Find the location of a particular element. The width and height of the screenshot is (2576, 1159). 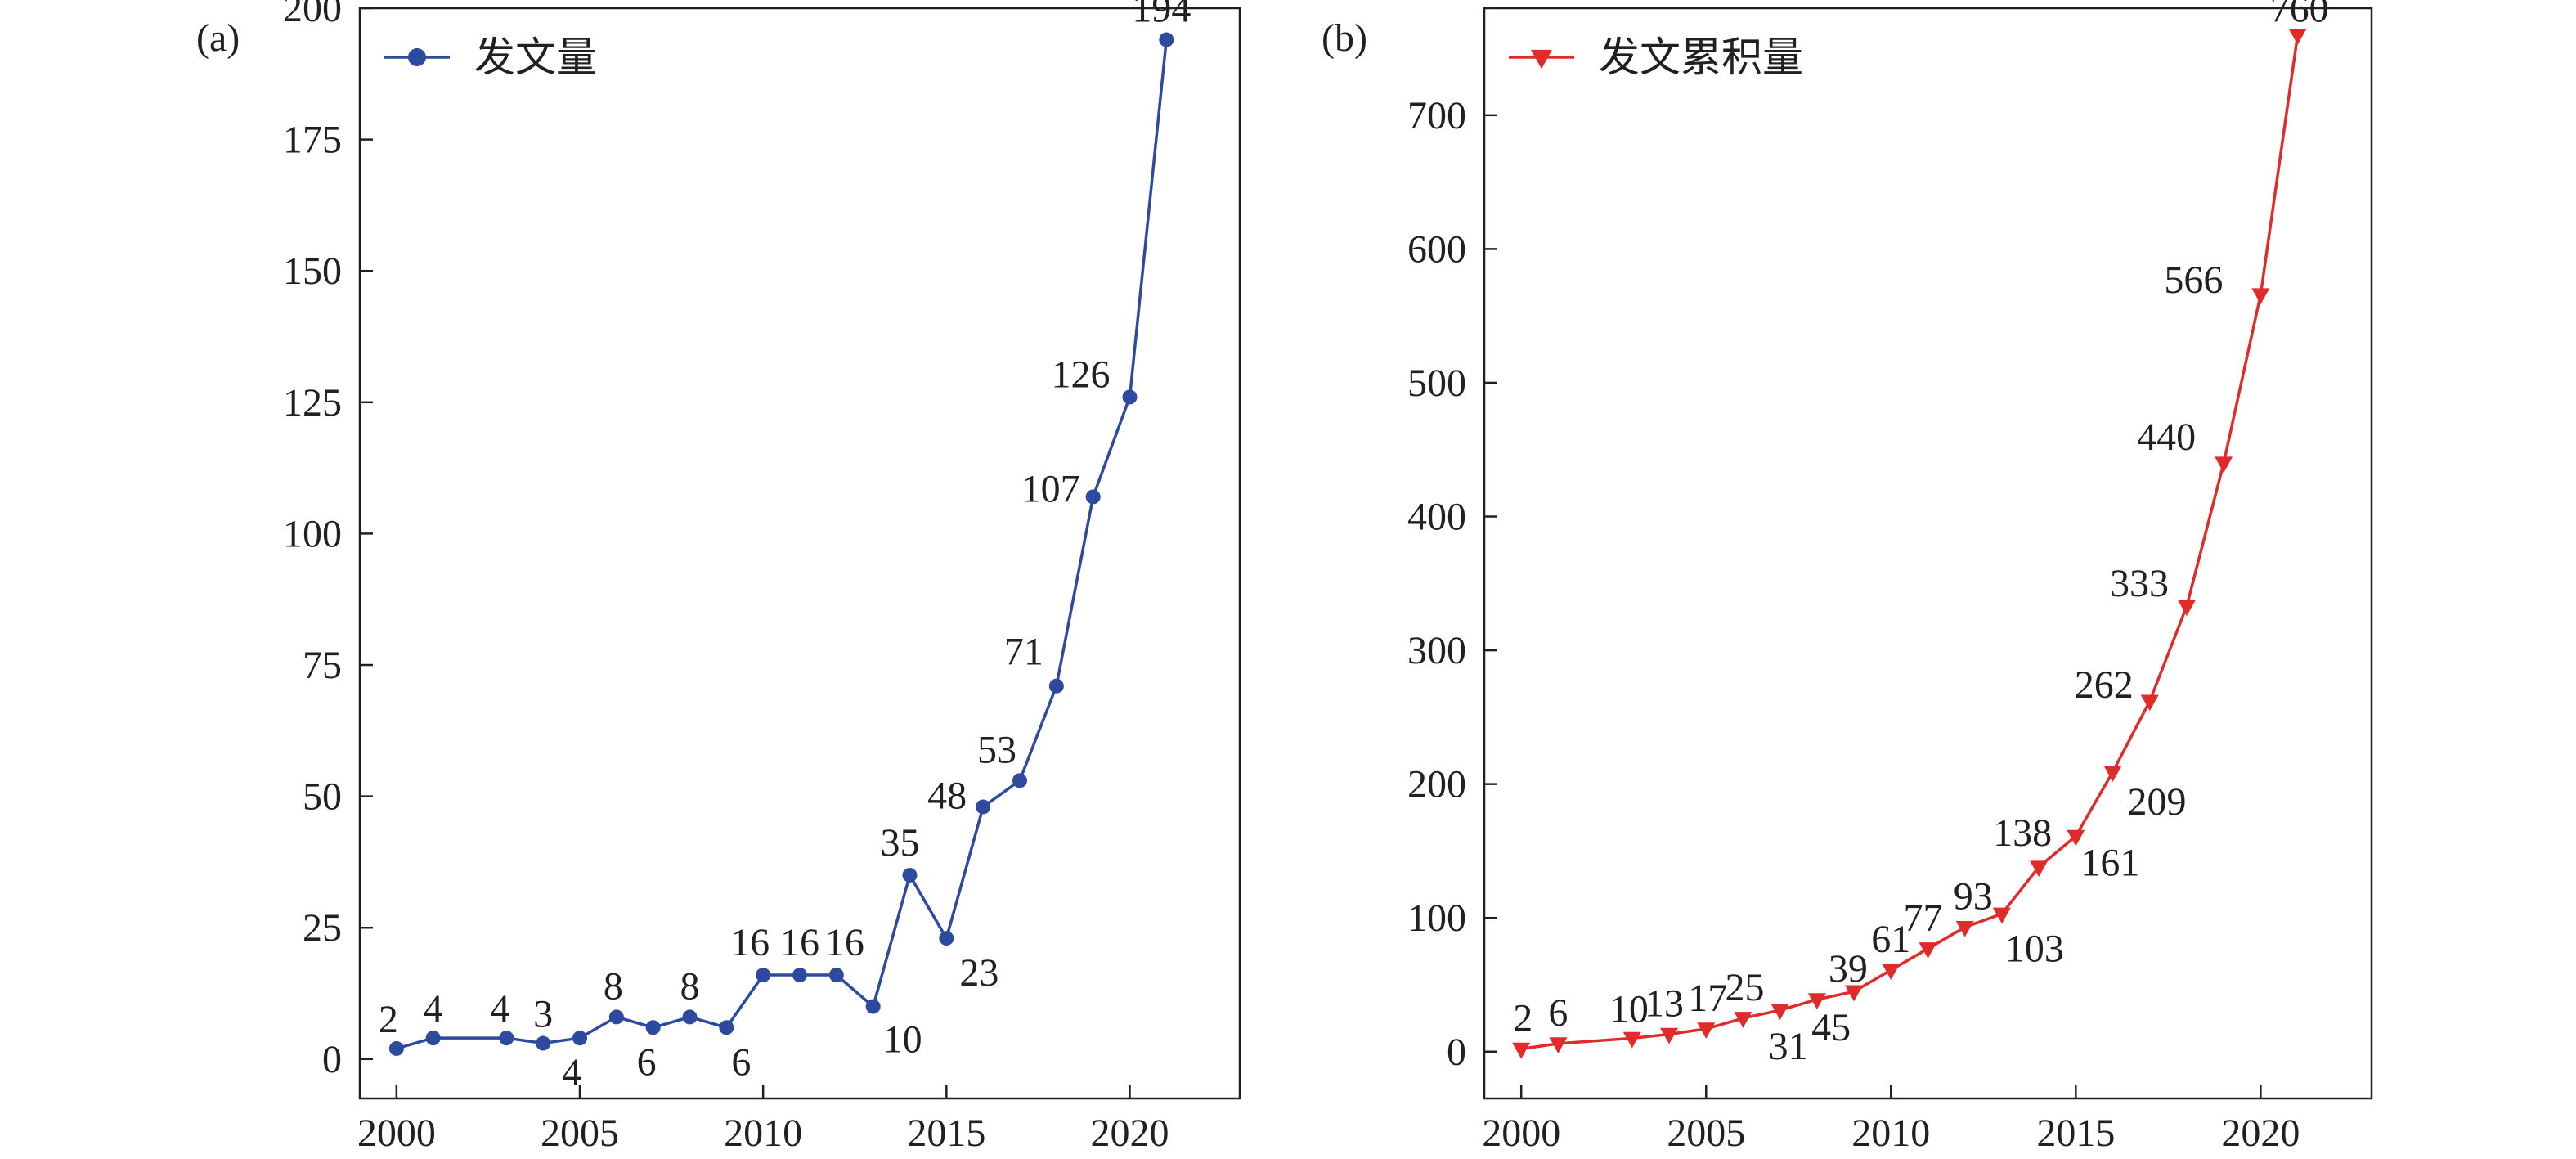

data-label: 45 is located at coordinates (1831, 1027).